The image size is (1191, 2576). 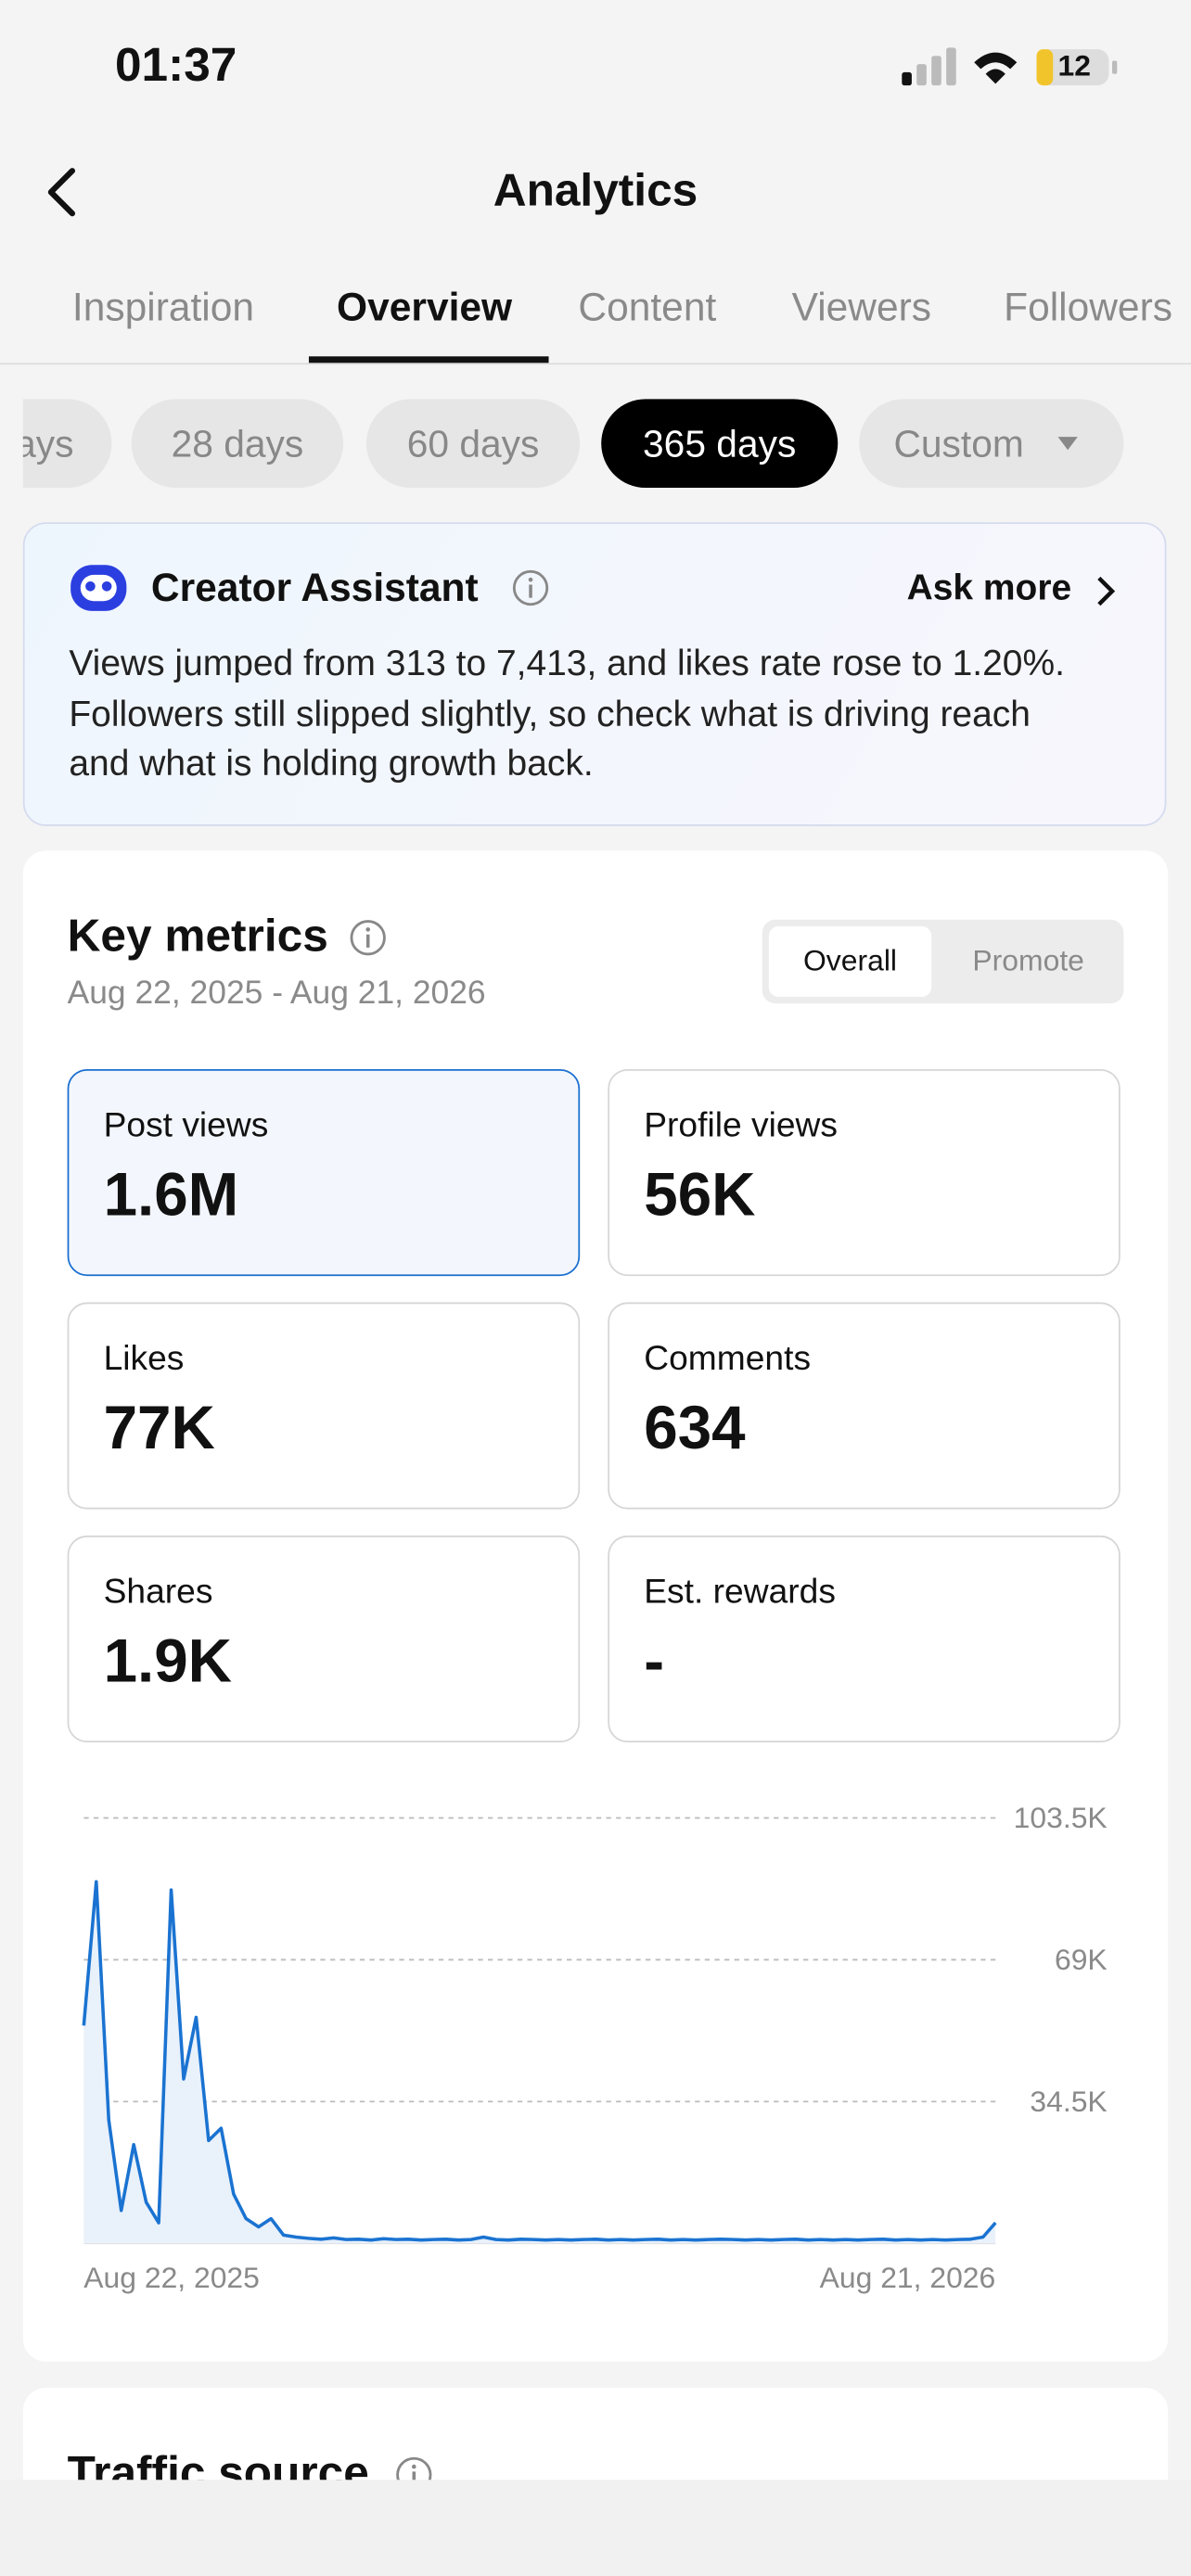 I want to click on metric-value: 1.6M, so click(x=171, y=1195).